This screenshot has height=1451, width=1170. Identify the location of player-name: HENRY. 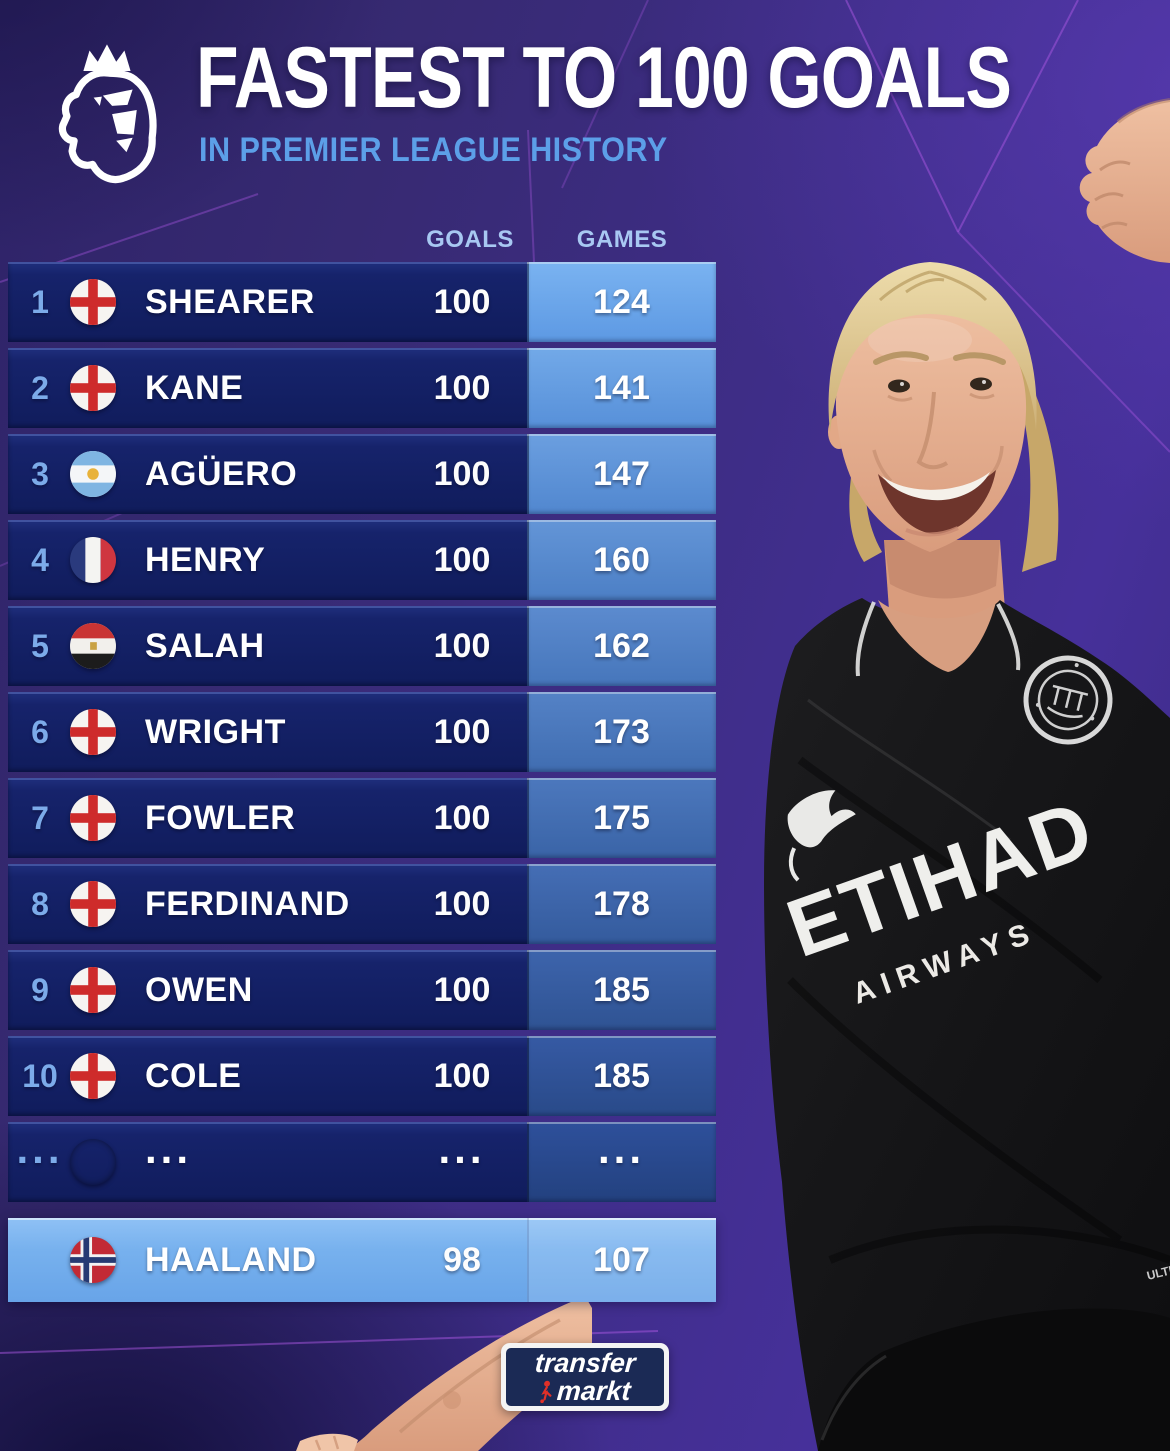
(205, 559).